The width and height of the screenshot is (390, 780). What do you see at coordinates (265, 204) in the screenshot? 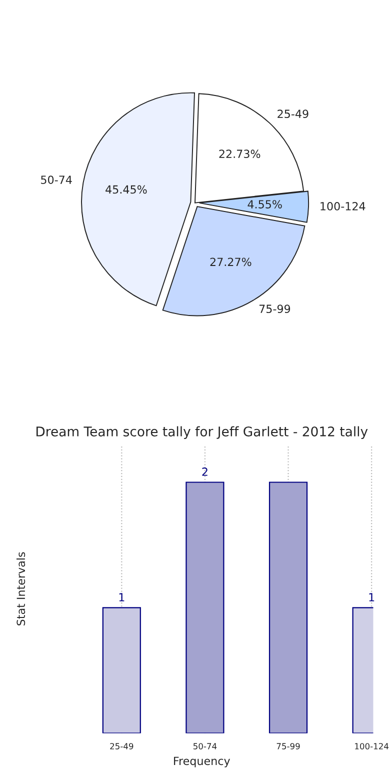
I see `data-label: 4.55%` at bounding box center [265, 204].